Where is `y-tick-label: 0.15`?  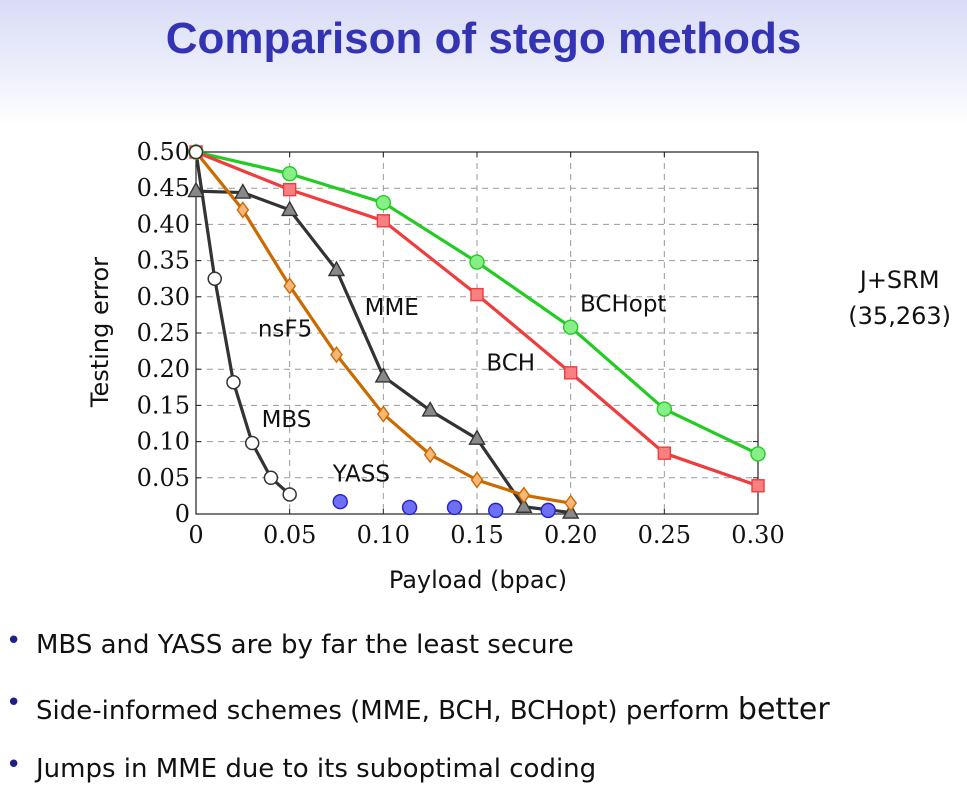
y-tick-label: 0.15 is located at coordinates (163, 405).